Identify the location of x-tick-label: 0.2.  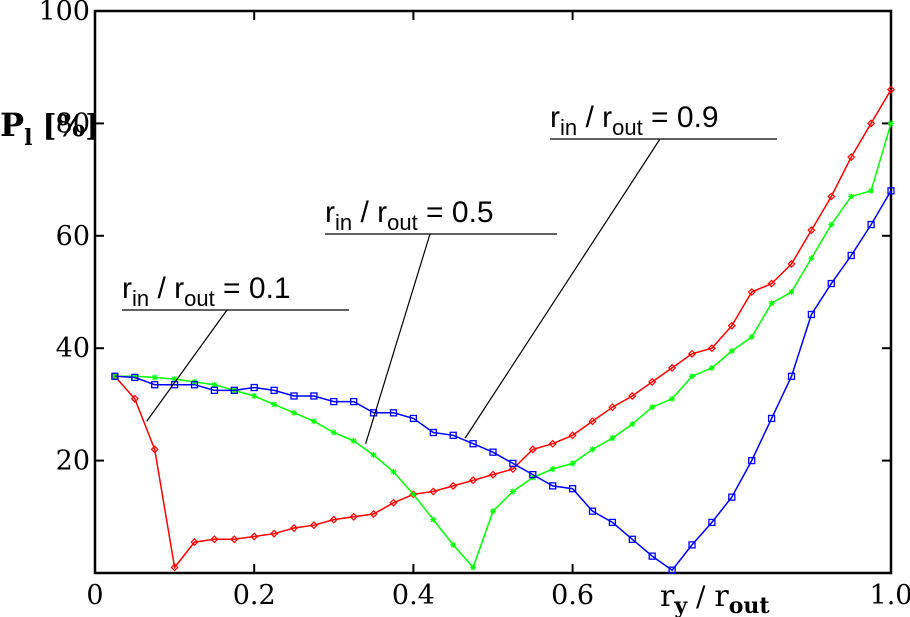
(254, 595).